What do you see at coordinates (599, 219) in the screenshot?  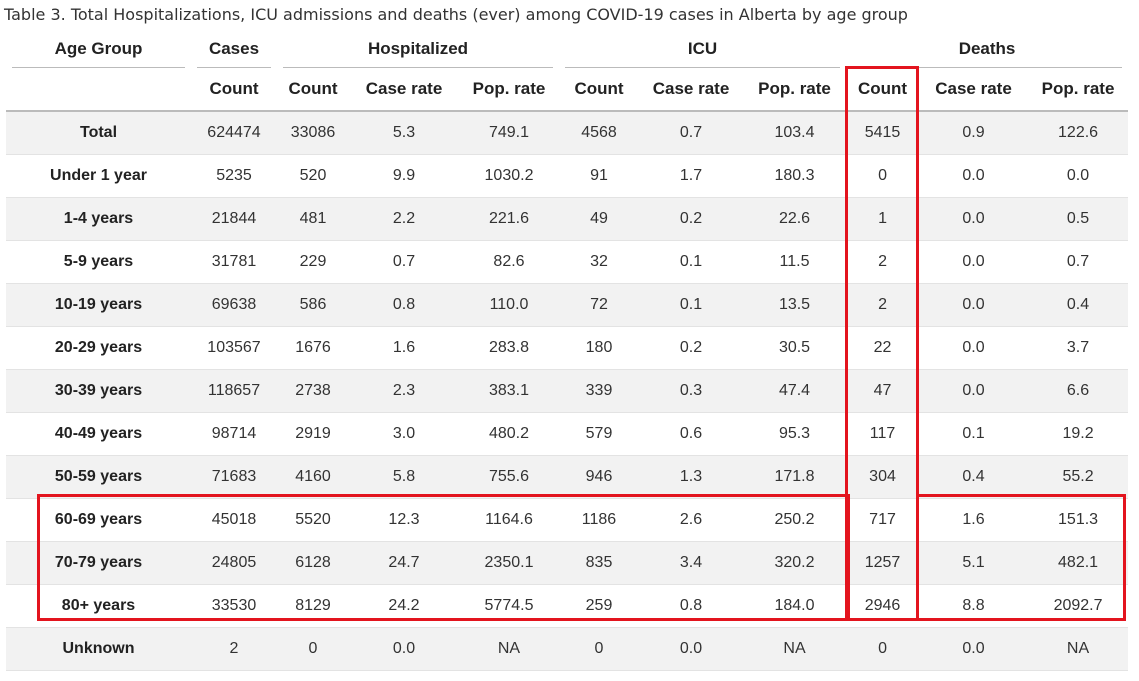 I see `table-cell: 49` at bounding box center [599, 219].